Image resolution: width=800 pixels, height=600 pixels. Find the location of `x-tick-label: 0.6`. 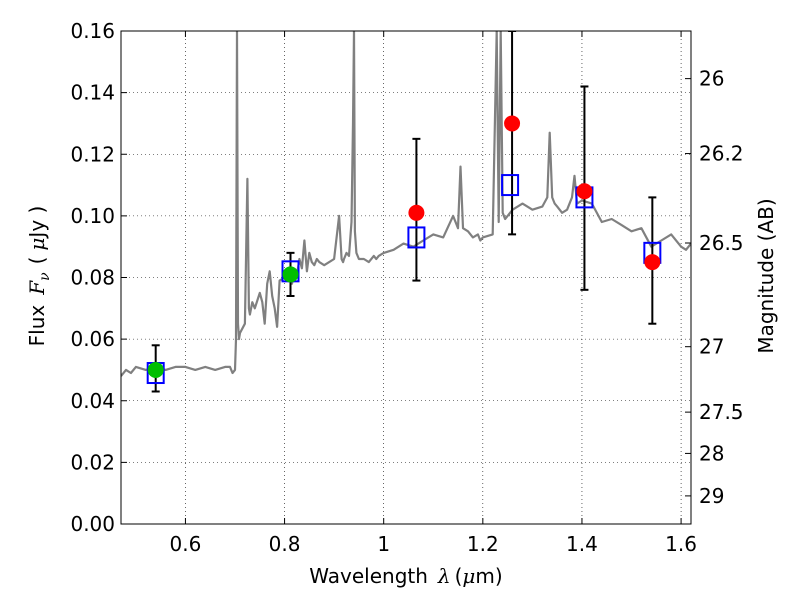

x-tick-label: 0.6 is located at coordinates (186, 544).